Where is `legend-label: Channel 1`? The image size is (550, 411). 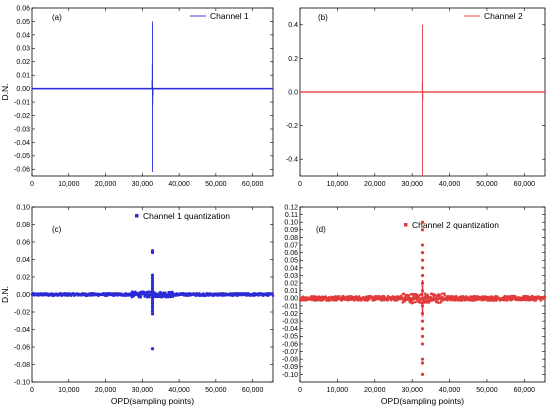 legend-label: Channel 1 is located at coordinates (229, 16).